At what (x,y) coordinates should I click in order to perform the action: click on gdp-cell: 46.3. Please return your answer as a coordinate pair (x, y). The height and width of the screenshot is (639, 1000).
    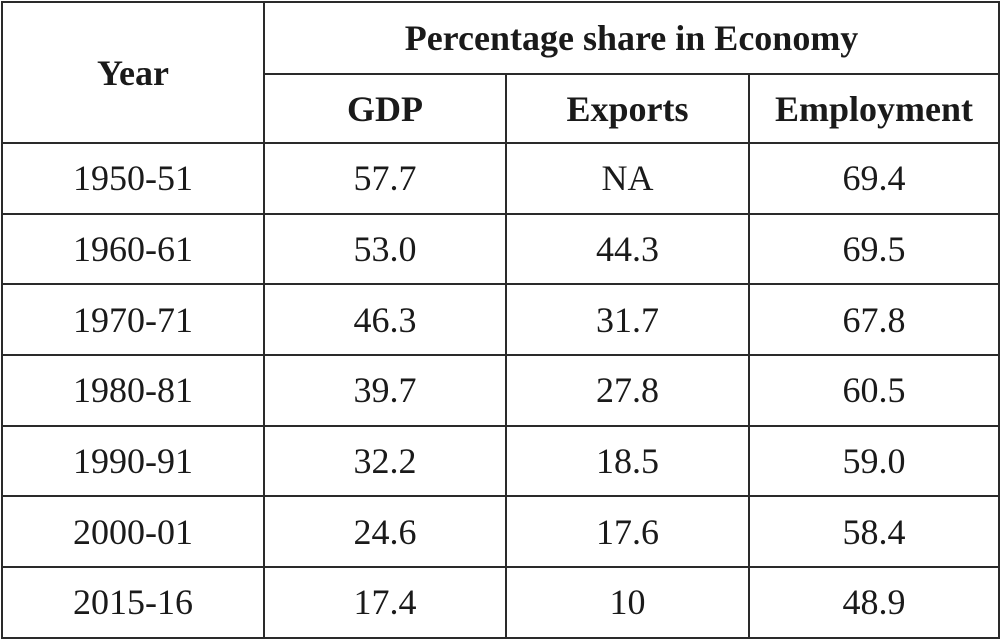
    Looking at the image, I should click on (385, 320).